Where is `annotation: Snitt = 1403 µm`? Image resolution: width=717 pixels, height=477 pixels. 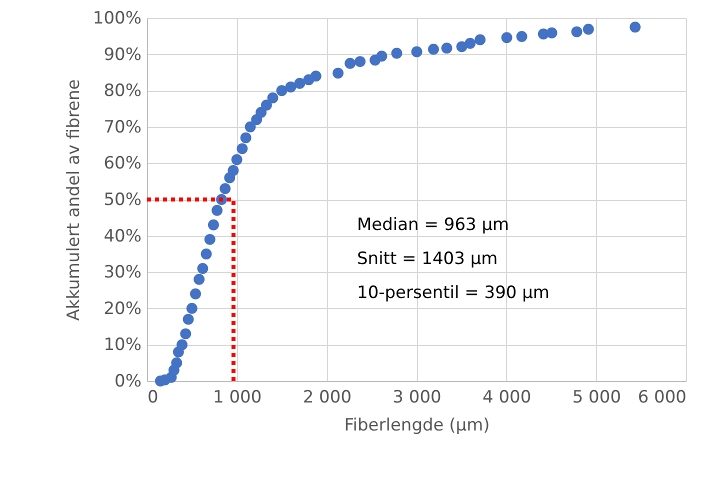 annotation: Snitt = 1403 µm is located at coordinates (427, 259).